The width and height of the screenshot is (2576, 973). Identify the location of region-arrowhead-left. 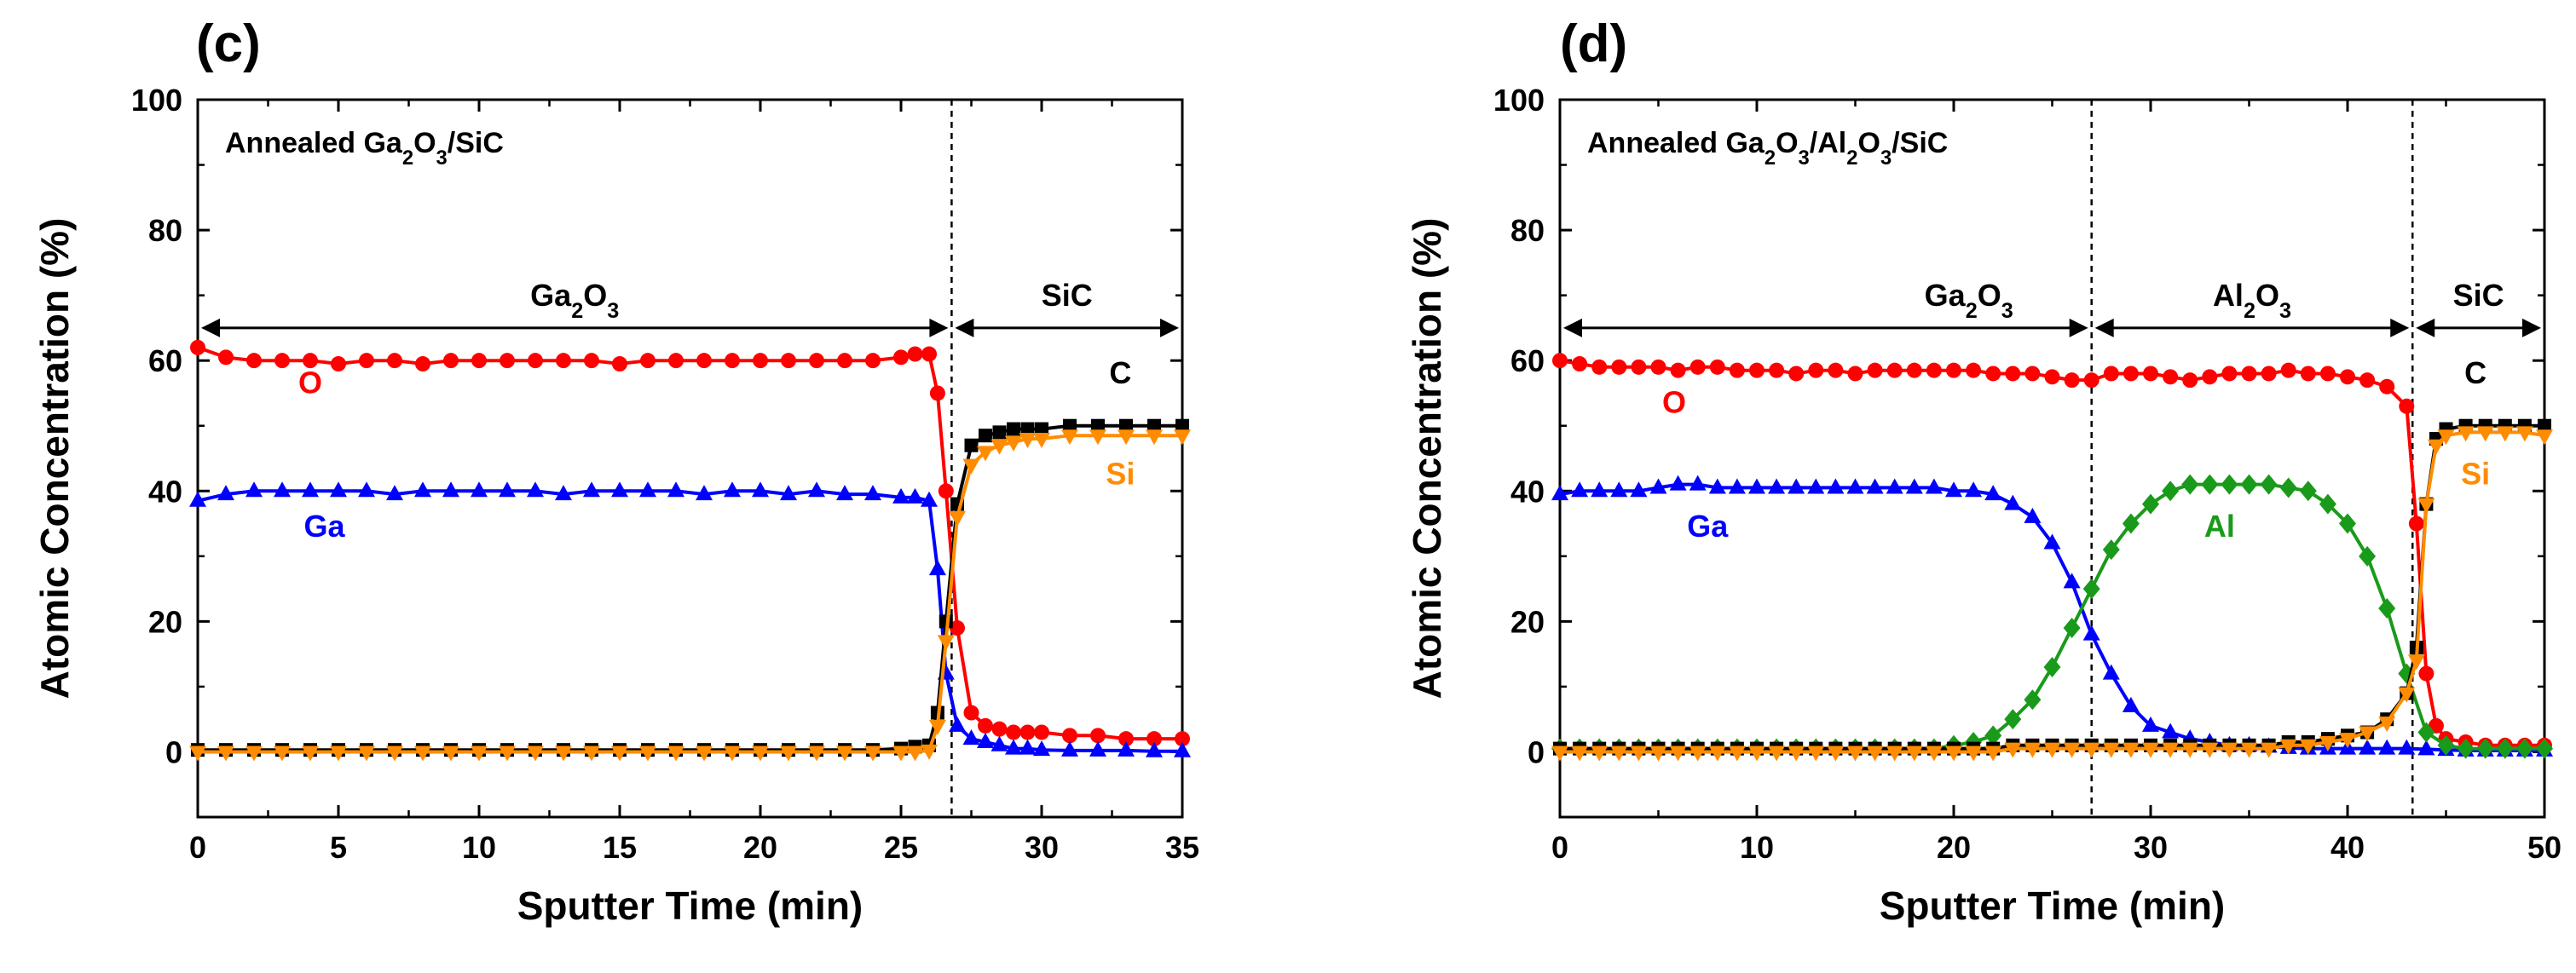
(2104, 327).